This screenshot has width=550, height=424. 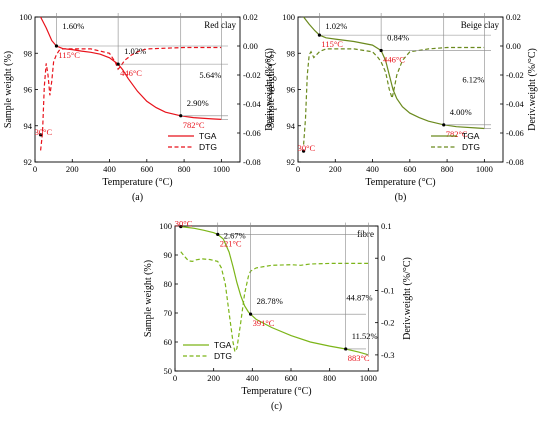 What do you see at coordinates (359, 298) in the screenshot?
I see `mass-loss-label: 44.87%` at bounding box center [359, 298].